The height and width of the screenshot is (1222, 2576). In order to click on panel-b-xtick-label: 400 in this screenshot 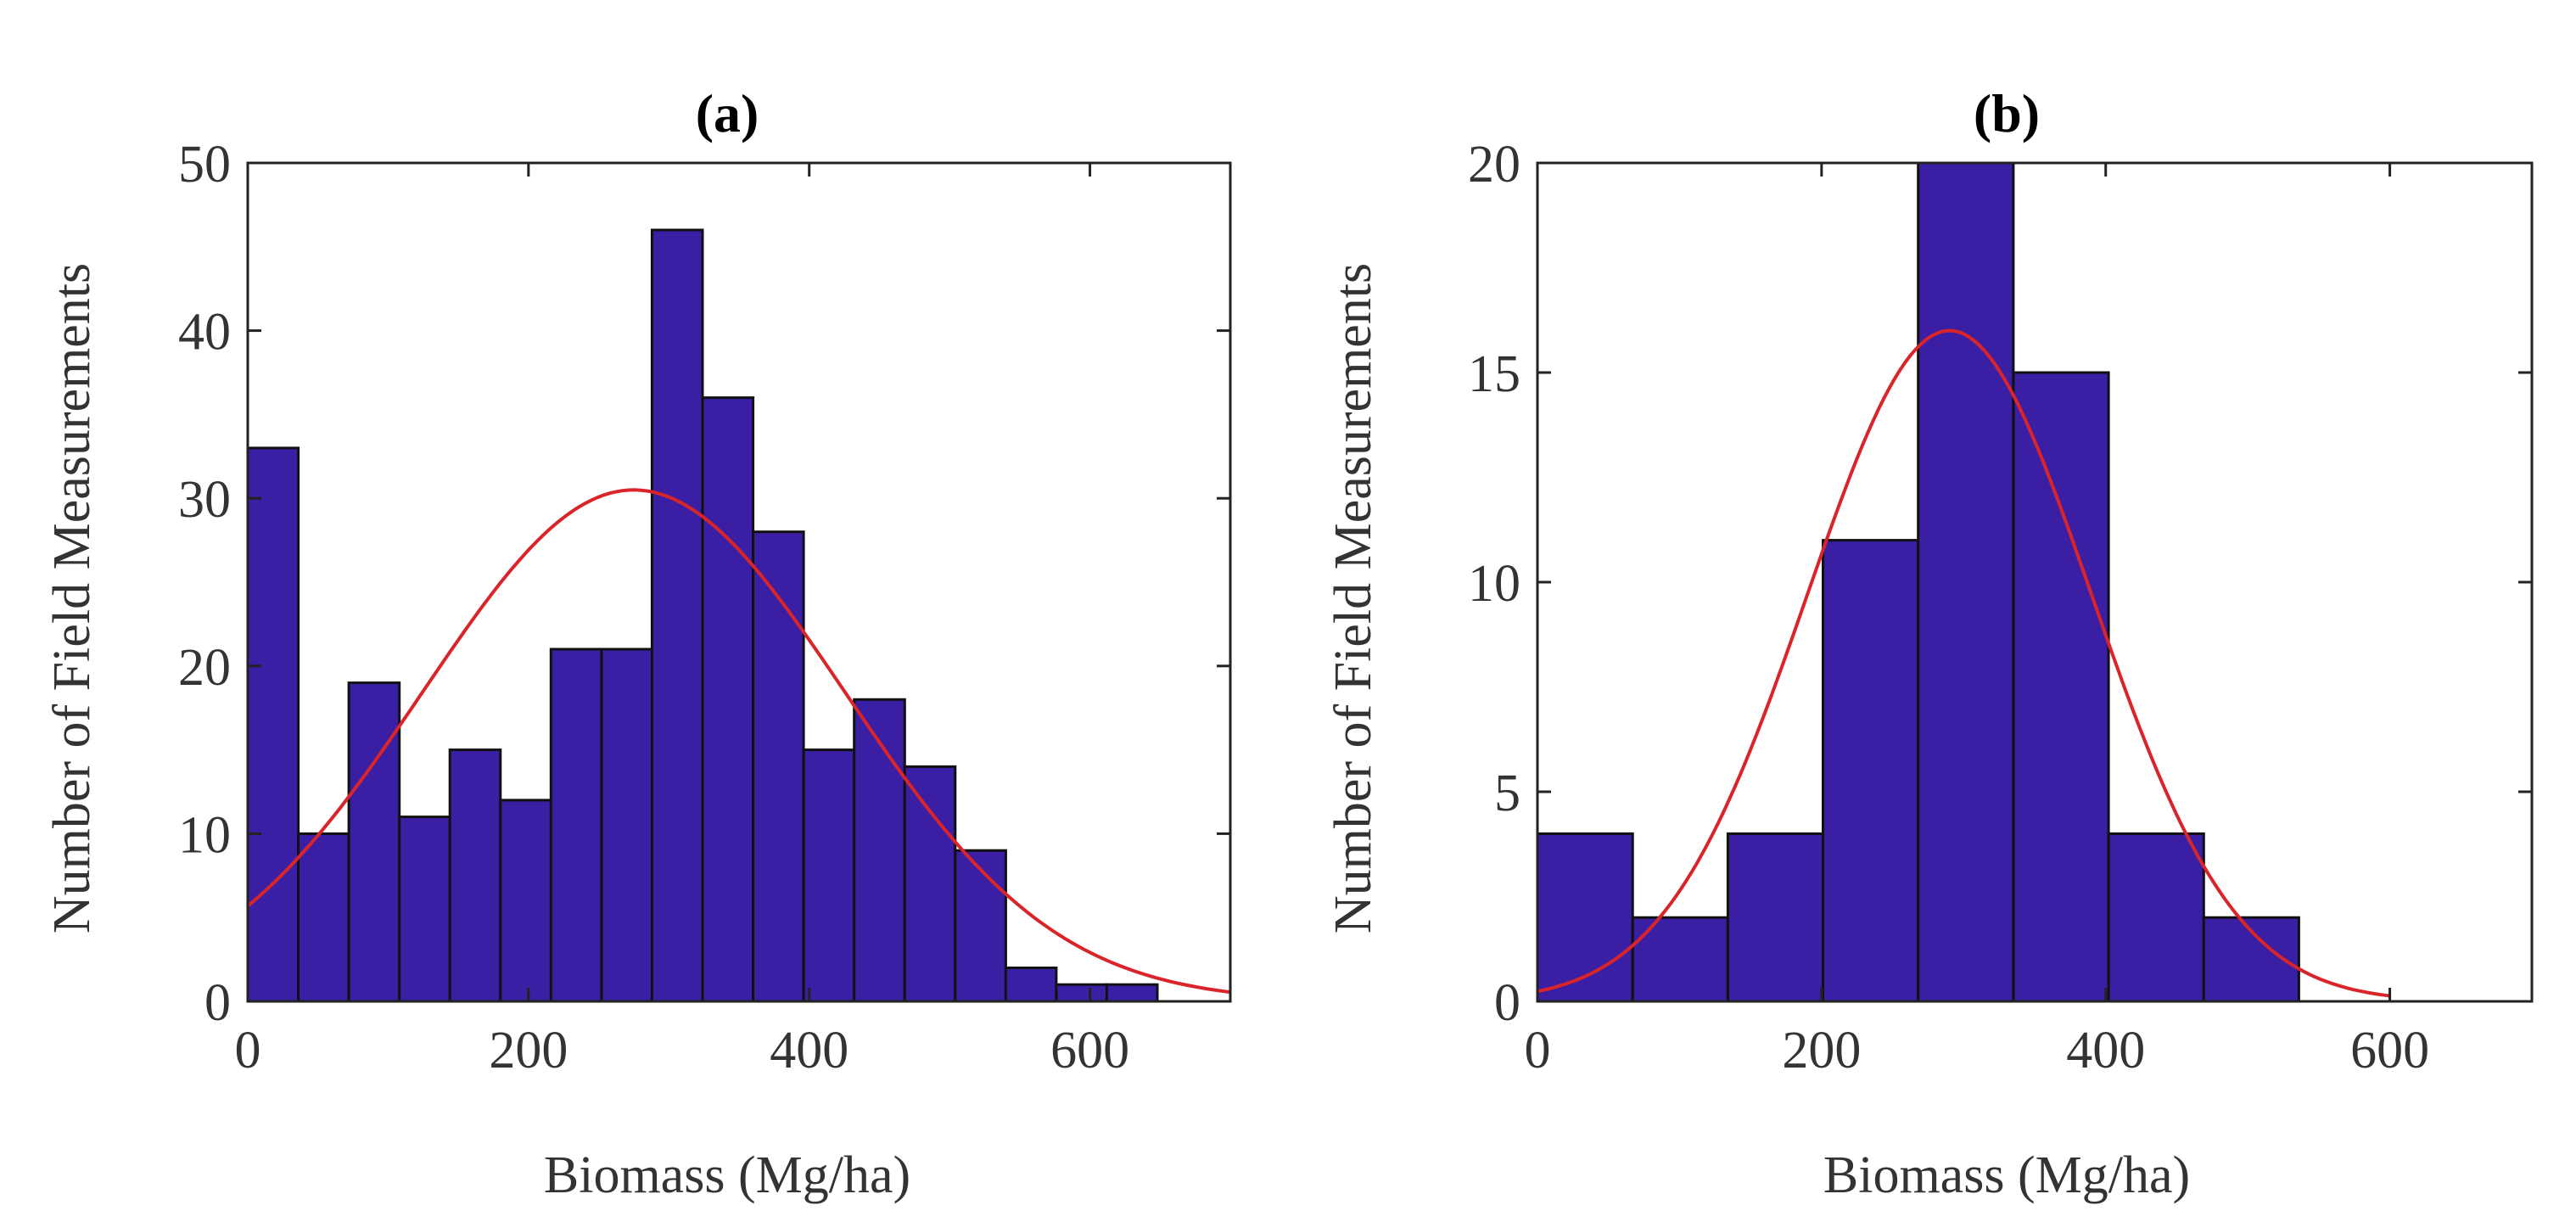, I will do `click(2106, 1050)`.